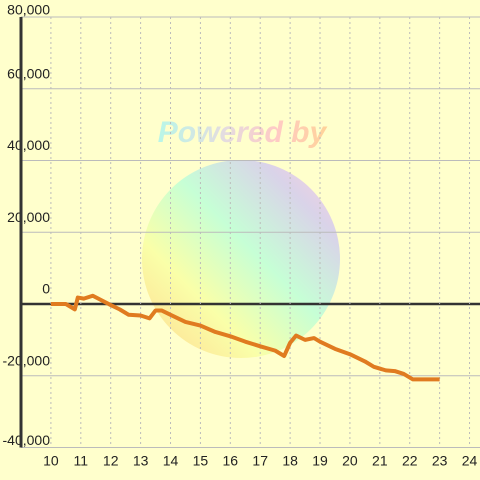 The height and width of the screenshot is (480, 480). What do you see at coordinates (28, 217) in the screenshot?
I see `y-tick-label: 20,000` at bounding box center [28, 217].